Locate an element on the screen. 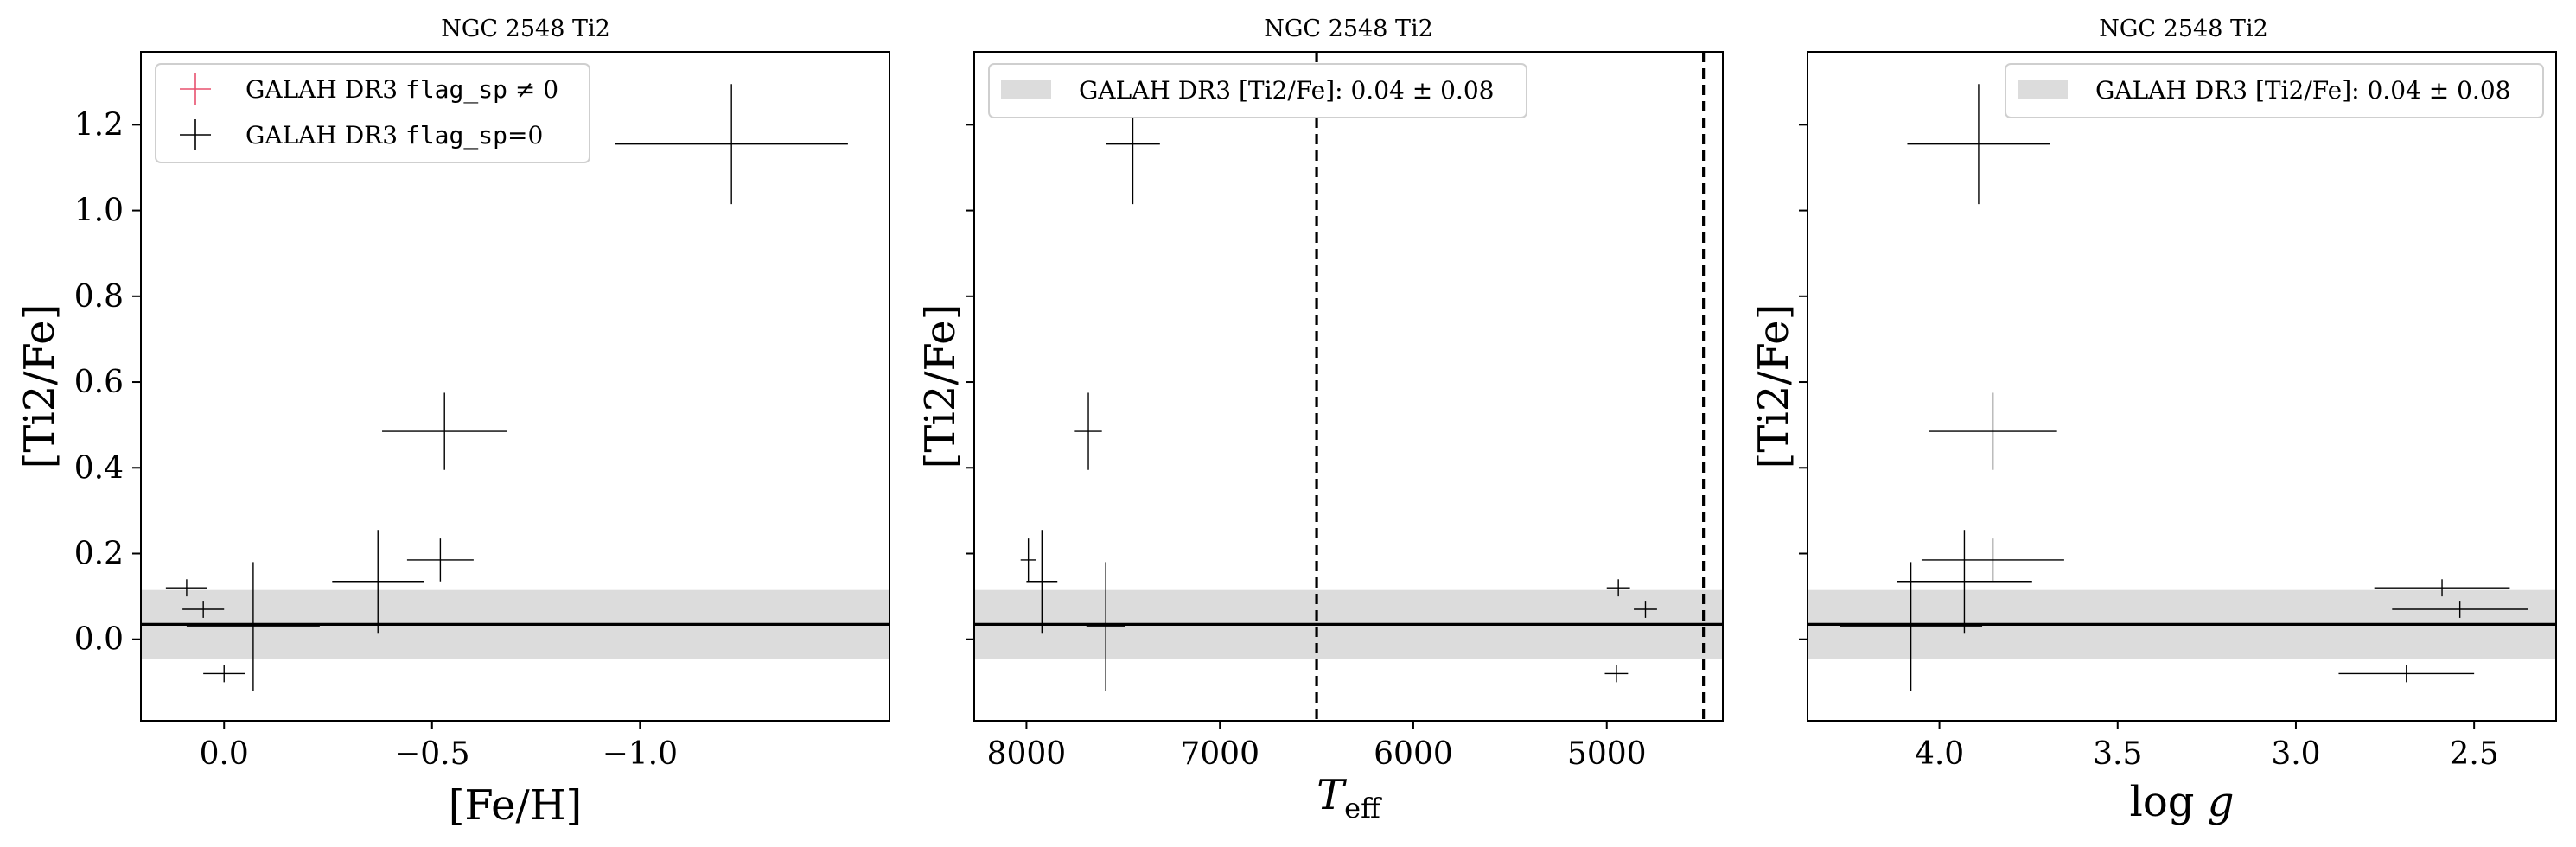  y-tick-label: 1.2 is located at coordinates (99, 125).